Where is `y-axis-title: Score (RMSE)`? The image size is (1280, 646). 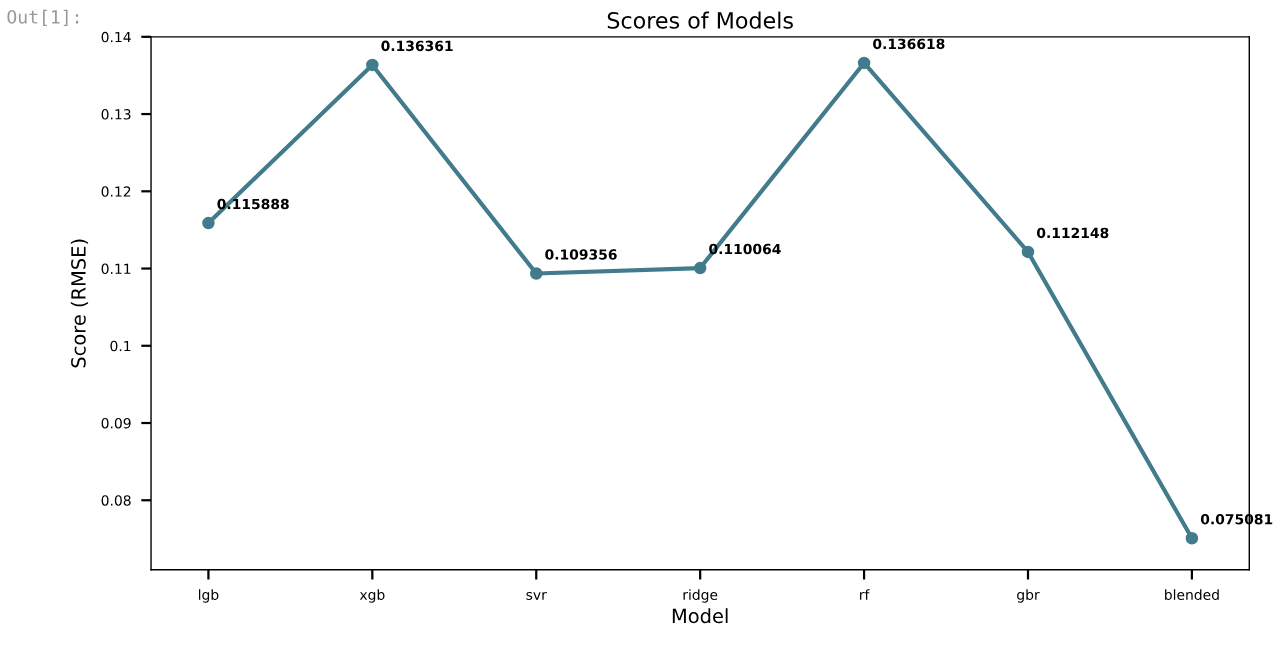 y-axis-title: Score (RMSE) is located at coordinates (79, 303).